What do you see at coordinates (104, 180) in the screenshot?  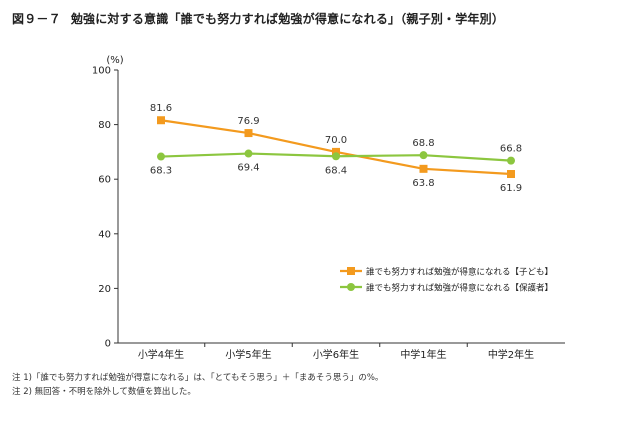 I see `y-tick-label: 60` at bounding box center [104, 180].